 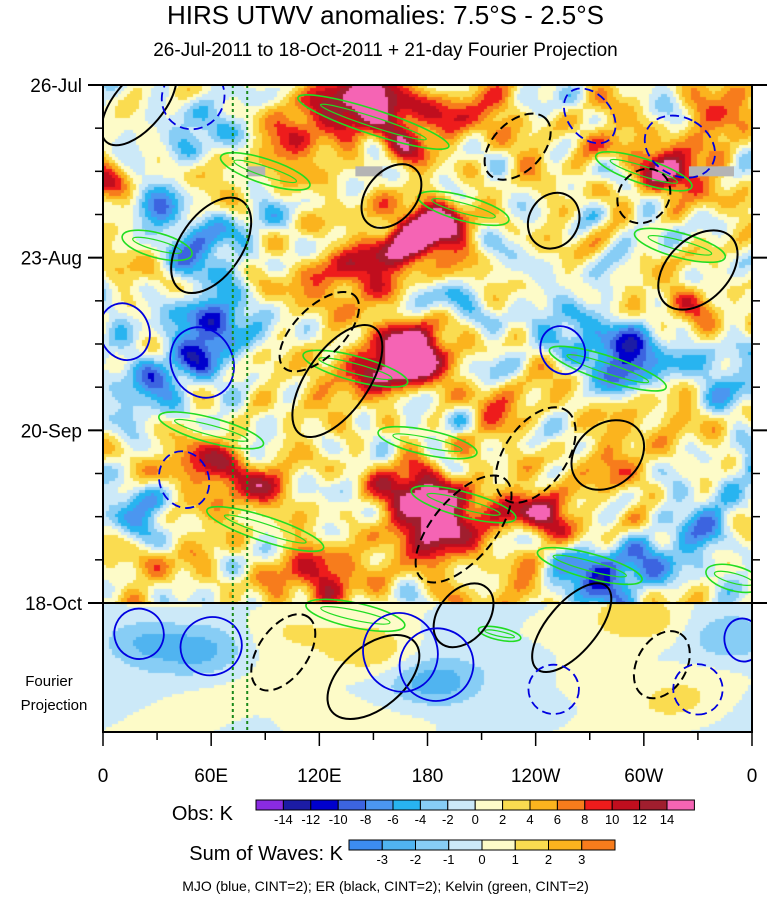 I want to click on y-tick-label: 18-Oct, so click(x=54, y=604).